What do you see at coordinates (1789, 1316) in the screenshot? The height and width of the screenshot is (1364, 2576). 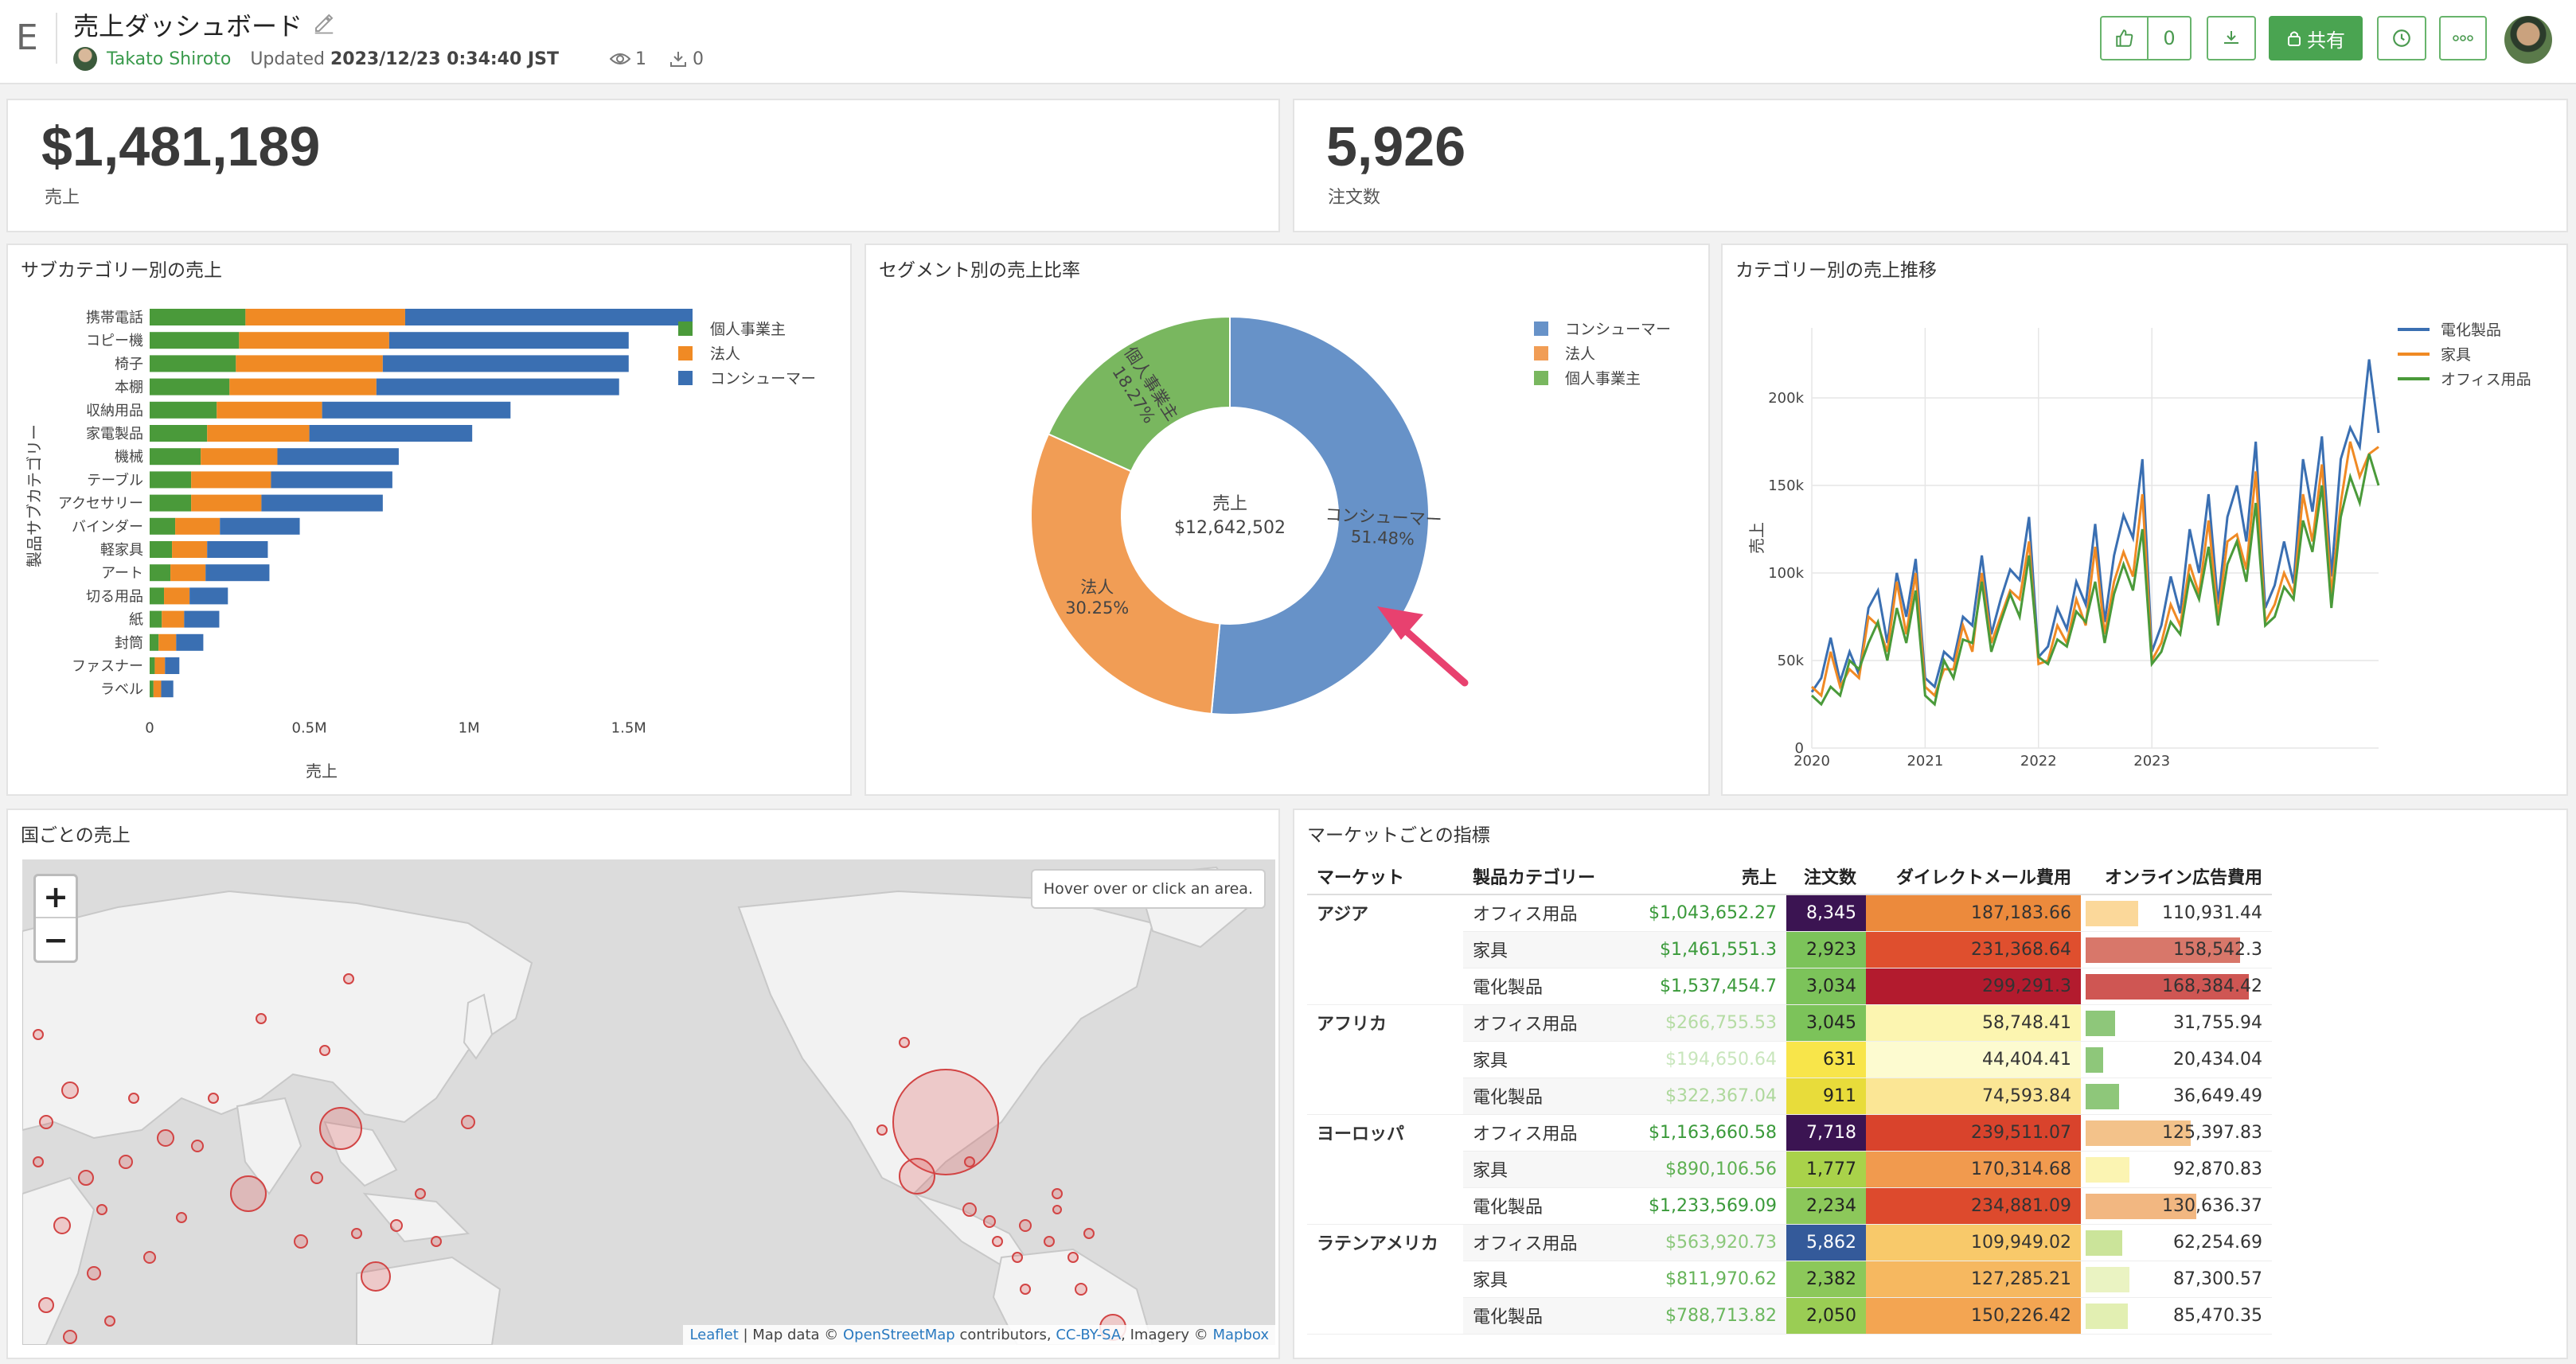 I see `table-row: 電化製品 $788,713.82 2,050 150,226.42 85,470.35` at bounding box center [1789, 1316].